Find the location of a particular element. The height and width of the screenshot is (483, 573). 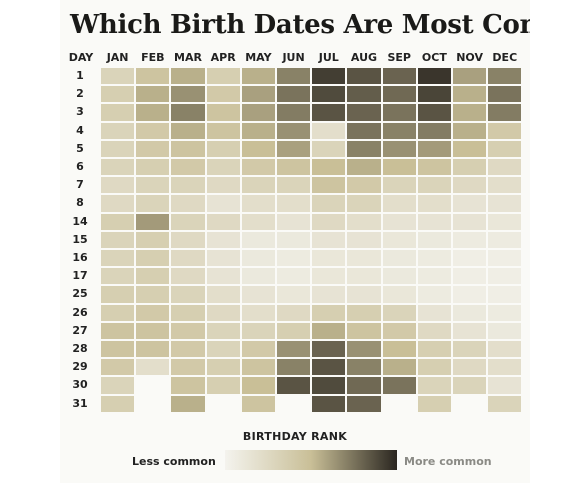

legend-less-label: Less common is located at coordinates (174, 461).